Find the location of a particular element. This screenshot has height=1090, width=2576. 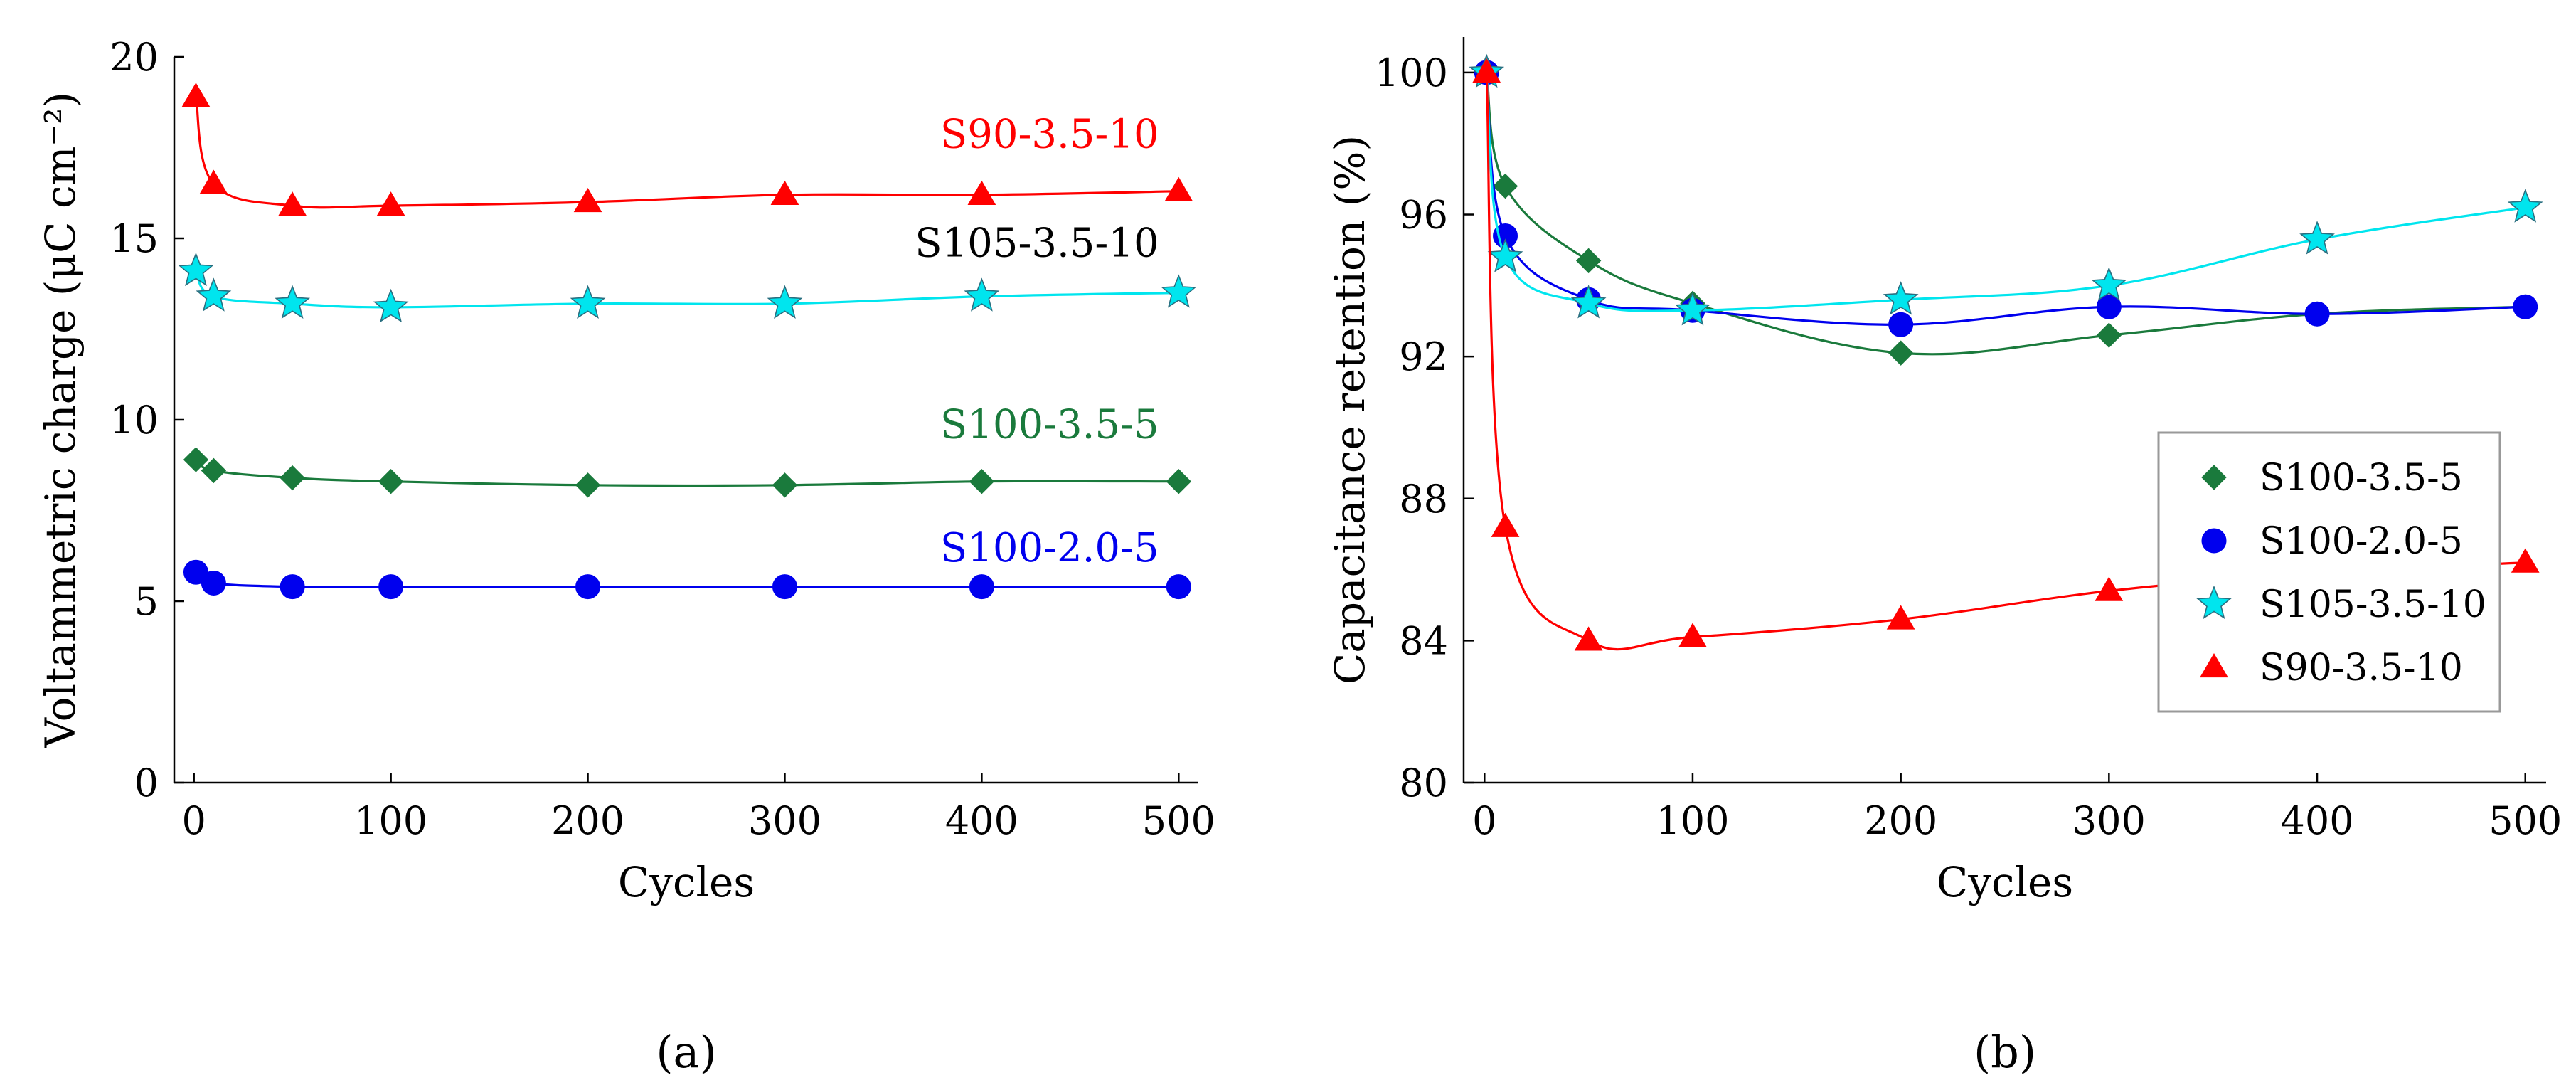

x-tick-label: 500 is located at coordinates (2525, 820).